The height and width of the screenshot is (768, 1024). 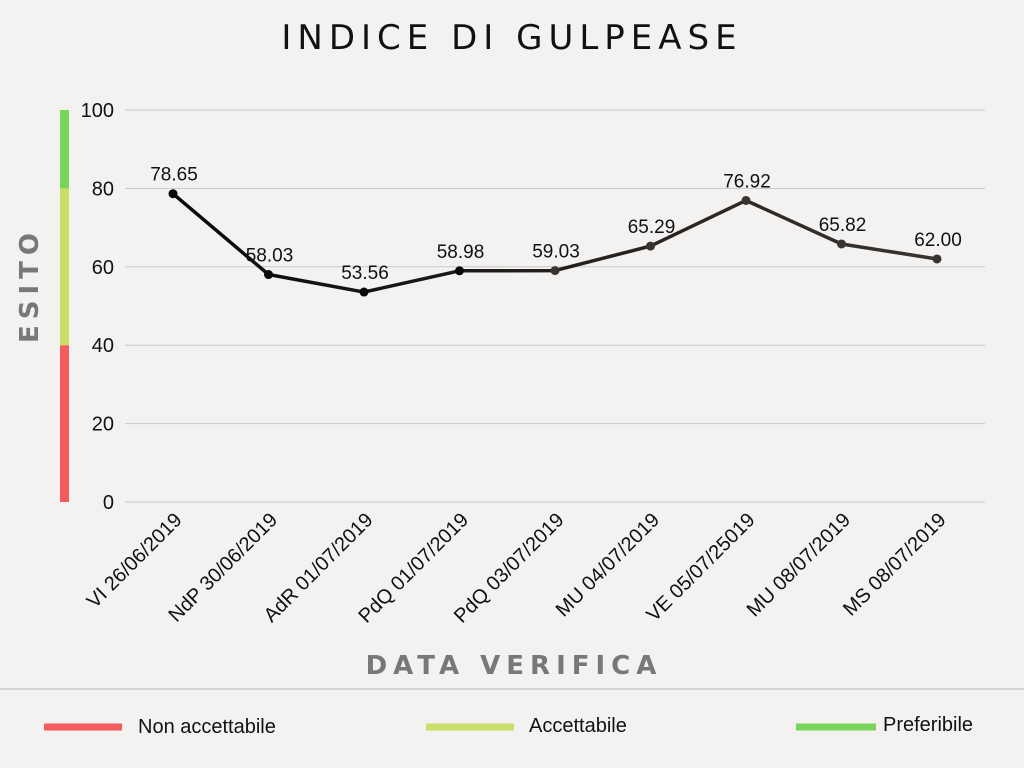 I want to click on x-category-label: VI 26/06/2019, so click(x=135, y=561).